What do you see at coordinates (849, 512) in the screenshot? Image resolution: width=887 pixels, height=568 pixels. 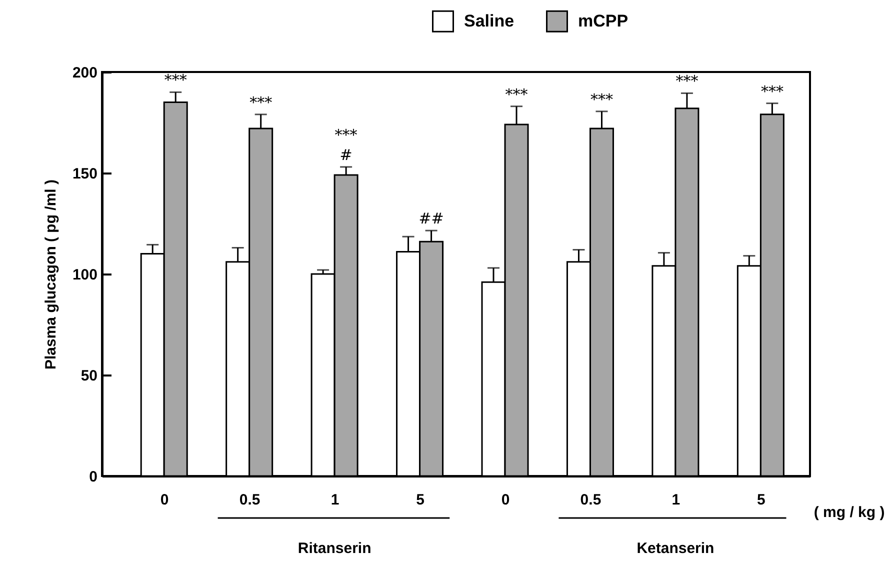 I see `text: ( mg / kg )` at bounding box center [849, 512].